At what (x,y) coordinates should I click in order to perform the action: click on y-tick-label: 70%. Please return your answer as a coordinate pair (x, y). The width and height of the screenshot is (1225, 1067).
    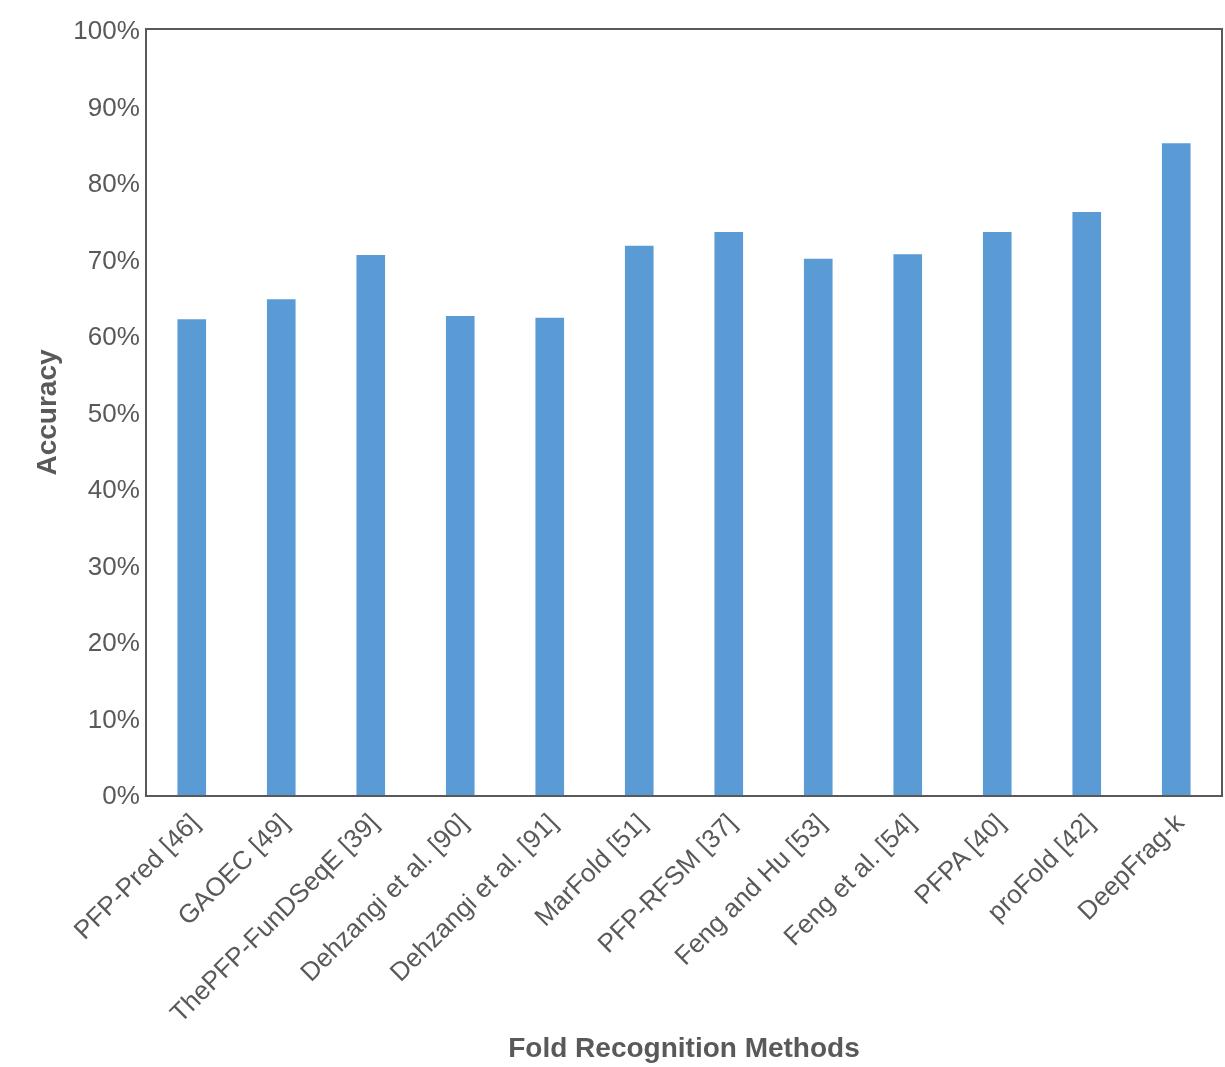
    Looking at the image, I should click on (113, 259).